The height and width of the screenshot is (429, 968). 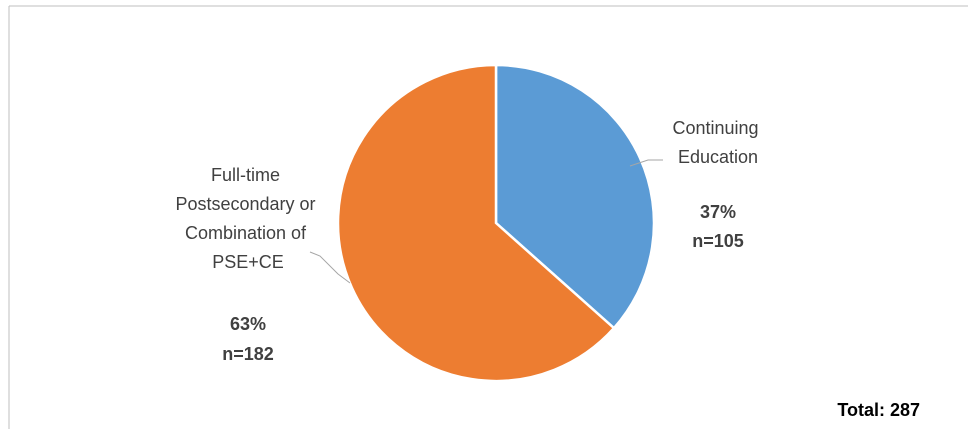 What do you see at coordinates (646, 163) in the screenshot?
I see `leader-line-continuing-education` at bounding box center [646, 163].